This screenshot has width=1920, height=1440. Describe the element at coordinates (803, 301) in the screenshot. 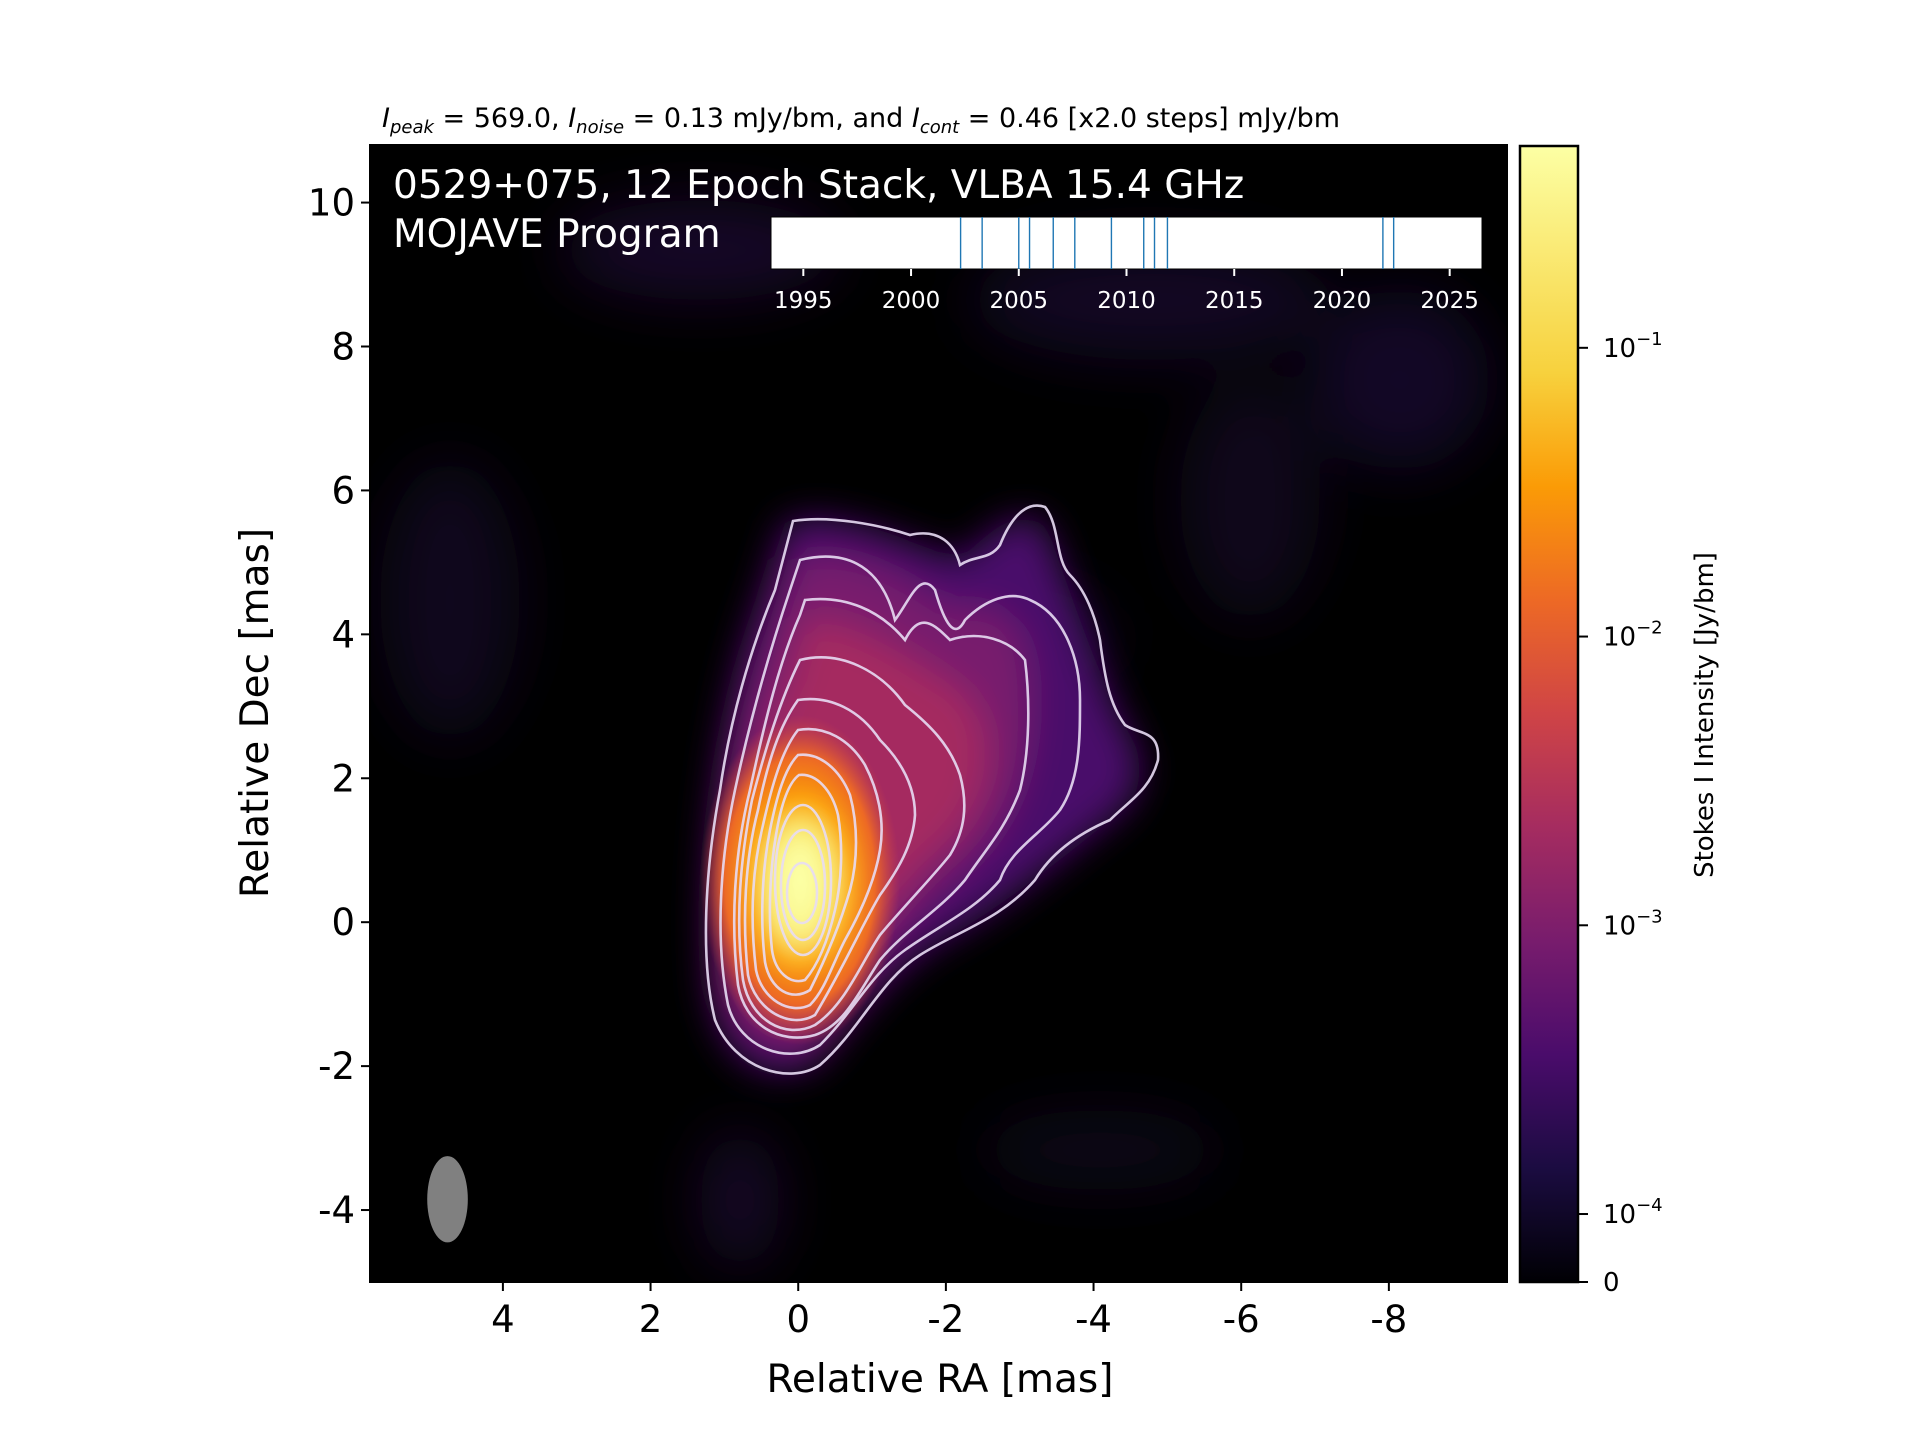

I see `epoch-tick-label: 1995` at that location.